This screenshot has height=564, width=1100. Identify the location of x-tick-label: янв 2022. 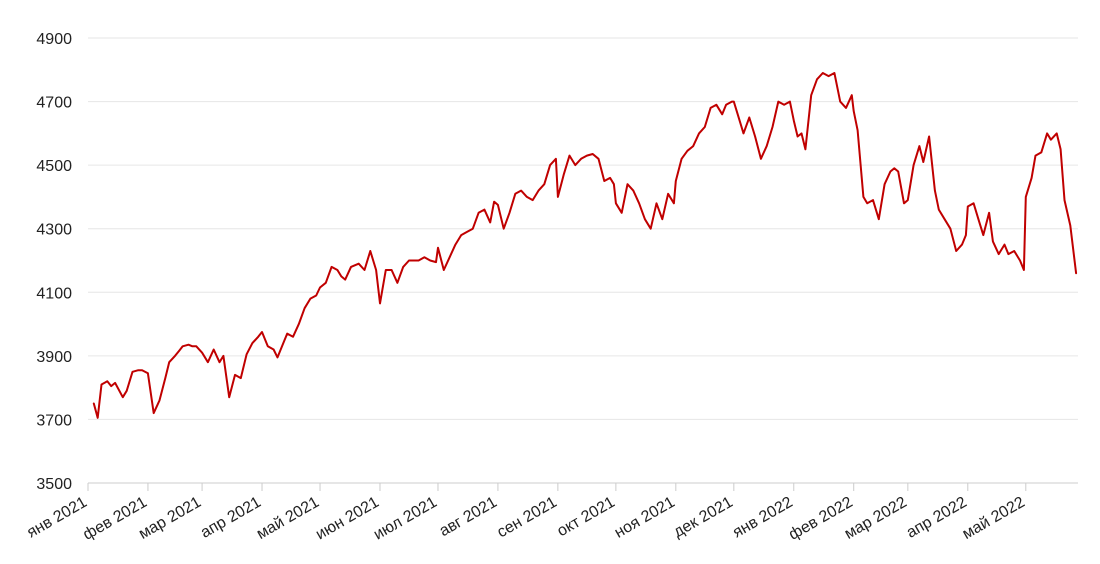
(763, 518).